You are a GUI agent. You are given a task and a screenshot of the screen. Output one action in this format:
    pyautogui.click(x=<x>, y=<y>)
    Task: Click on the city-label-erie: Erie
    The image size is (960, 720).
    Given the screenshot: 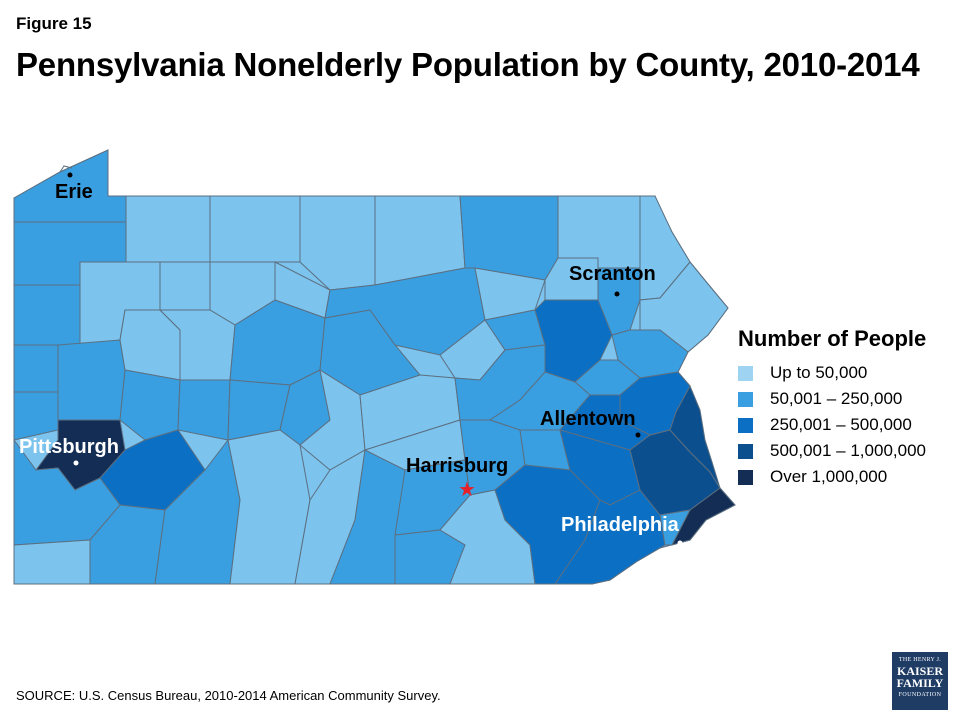 What is the action you would take?
    pyautogui.click(x=74, y=192)
    